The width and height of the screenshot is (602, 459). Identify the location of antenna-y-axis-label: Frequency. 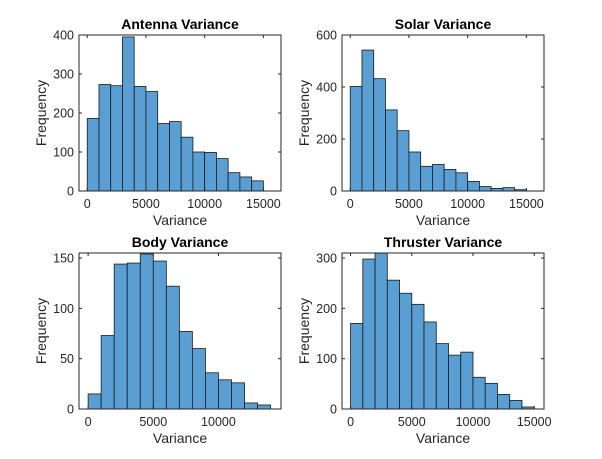
(41, 113).